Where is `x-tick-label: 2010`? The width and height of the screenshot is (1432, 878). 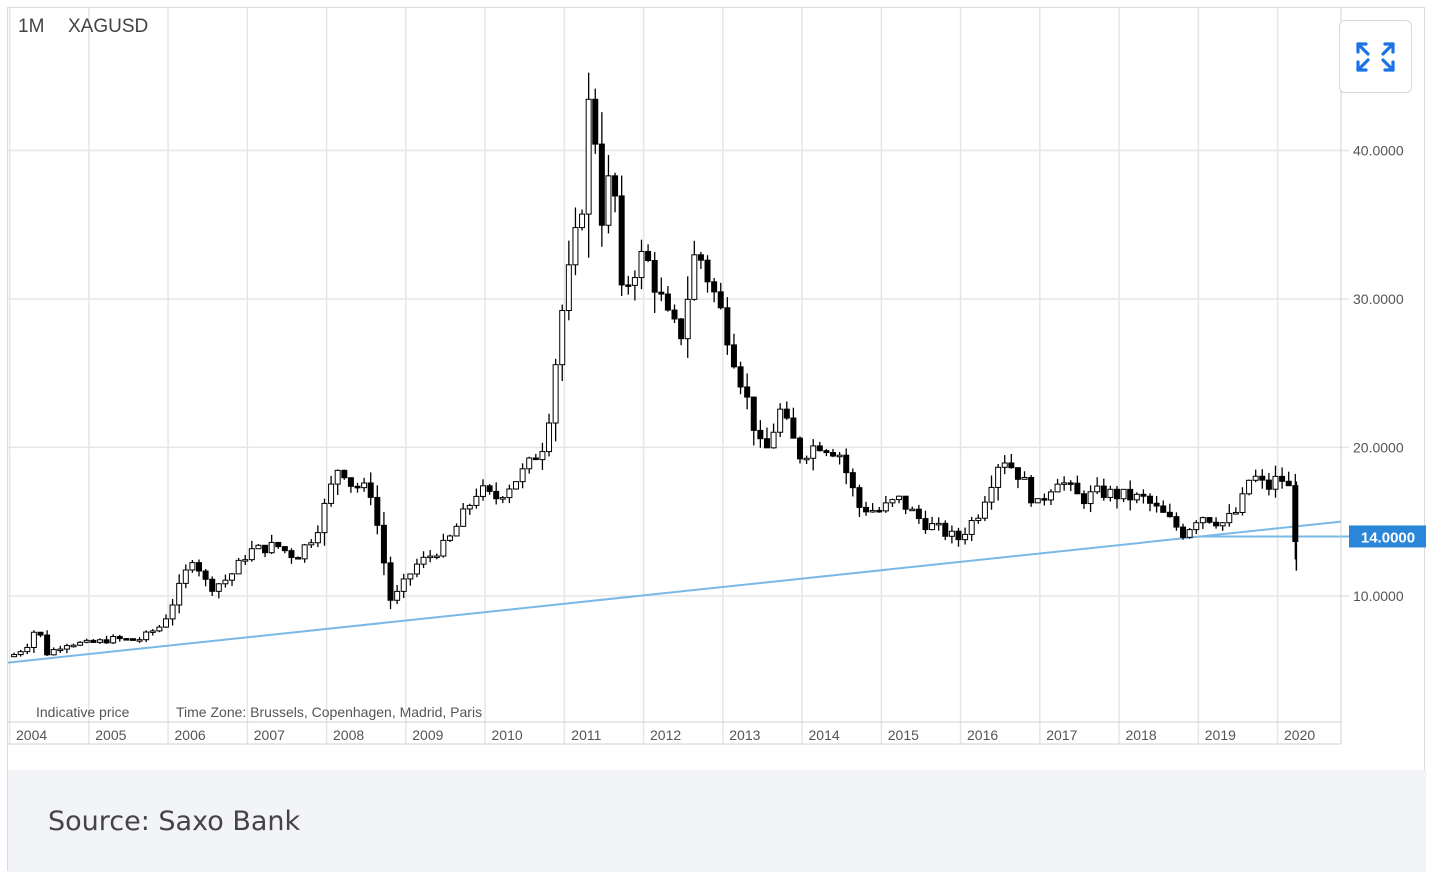 x-tick-label: 2010 is located at coordinates (507, 735).